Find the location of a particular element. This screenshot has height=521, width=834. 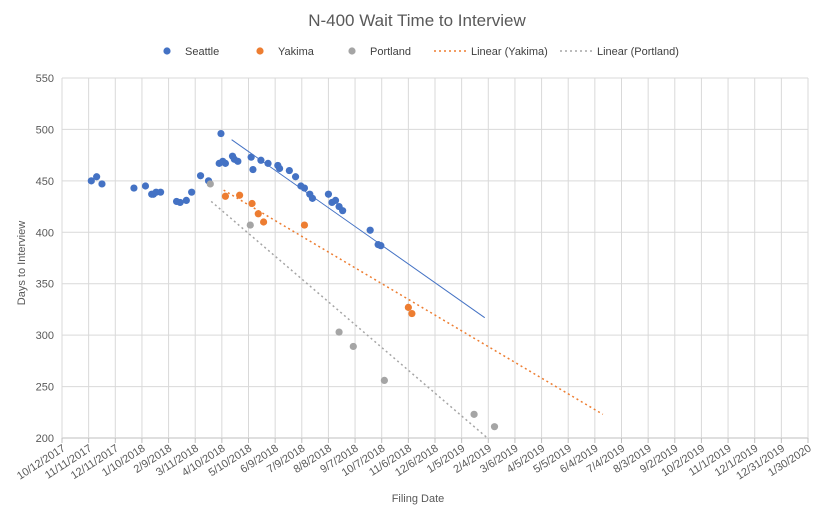

y-tick-label: 550 is located at coordinates (45, 79).